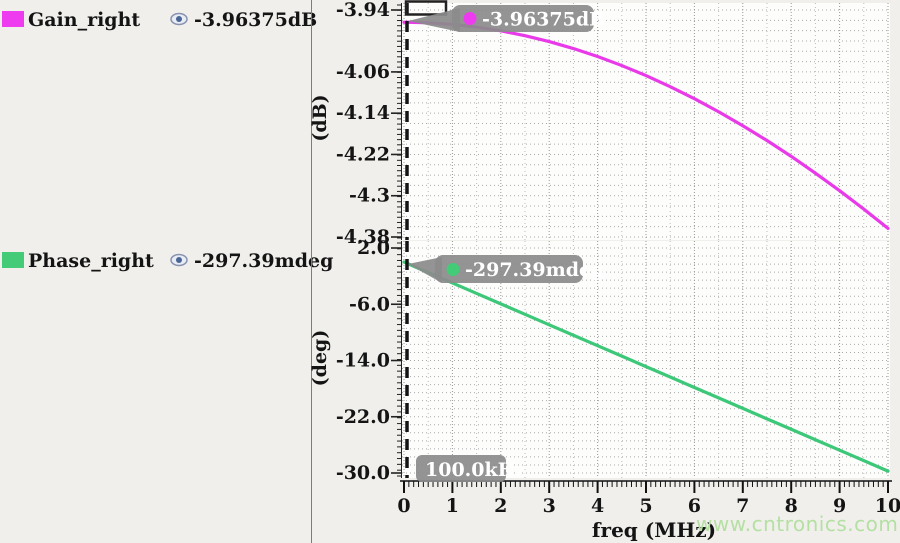 This screenshot has height=543, width=900. I want to click on watermark: www.cntronics.com, so click(797, 524).